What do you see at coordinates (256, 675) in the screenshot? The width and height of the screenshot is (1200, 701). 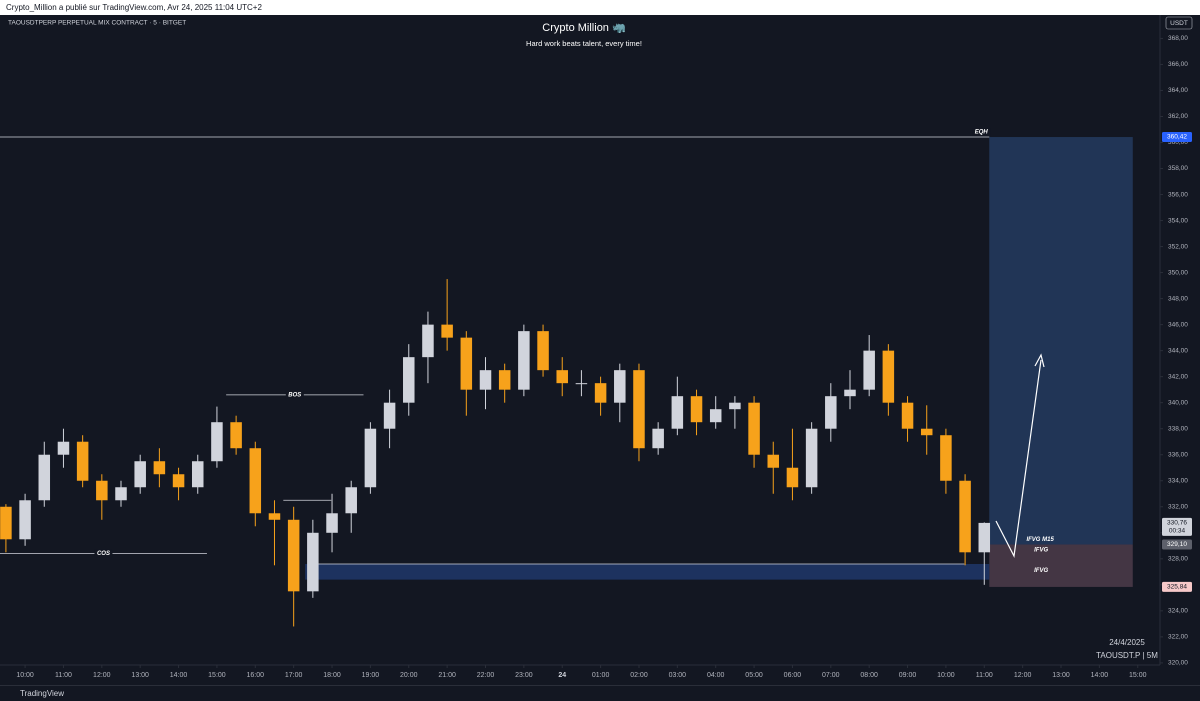 I see `x-tick-label: 16:00` at bounding box center [256, 675].